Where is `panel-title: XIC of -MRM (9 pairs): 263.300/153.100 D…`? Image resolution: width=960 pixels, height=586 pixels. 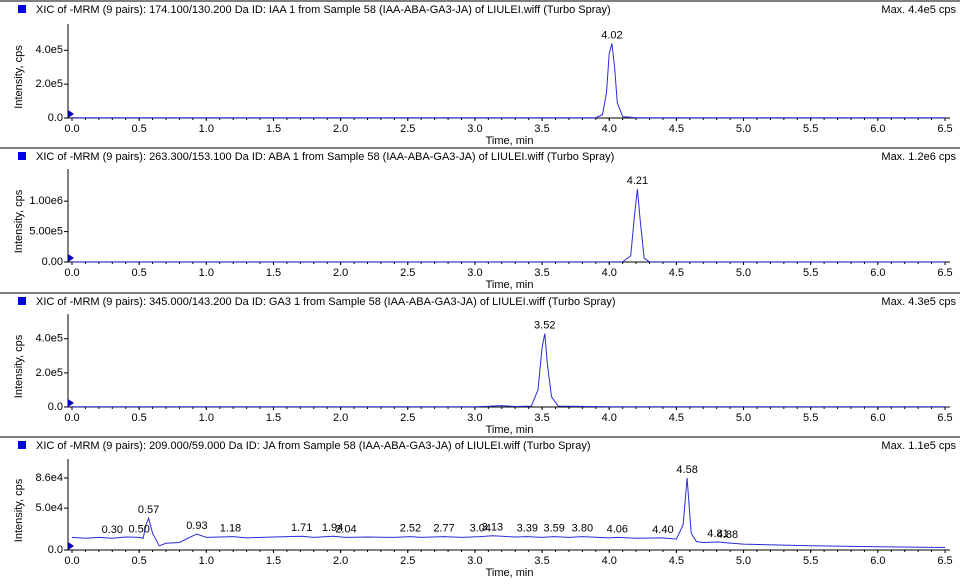
panel-title: XIC of -MRM (9 pairs): 263.300/153.100 D… is located at coordinates (325, 157).